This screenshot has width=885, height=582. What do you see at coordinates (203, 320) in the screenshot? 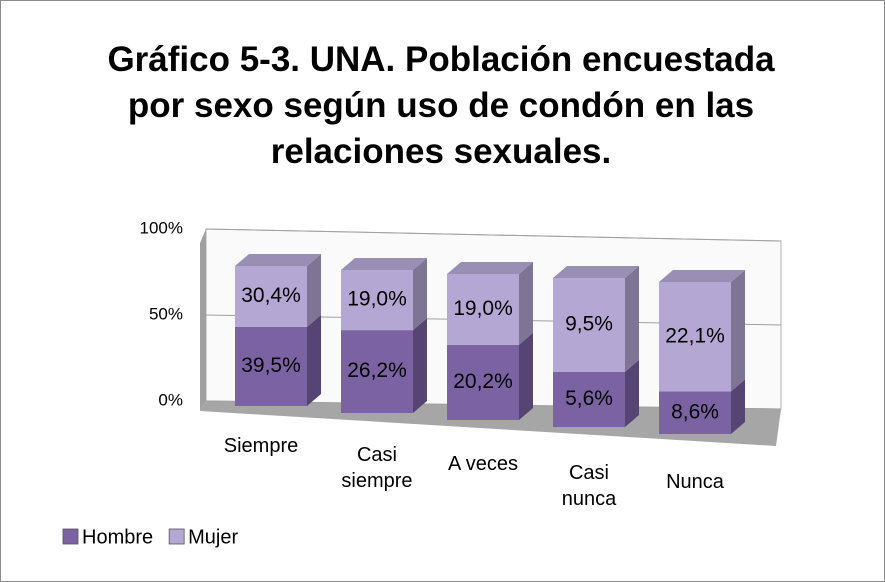
I see `side-wall` at bounding box center [203, 320].